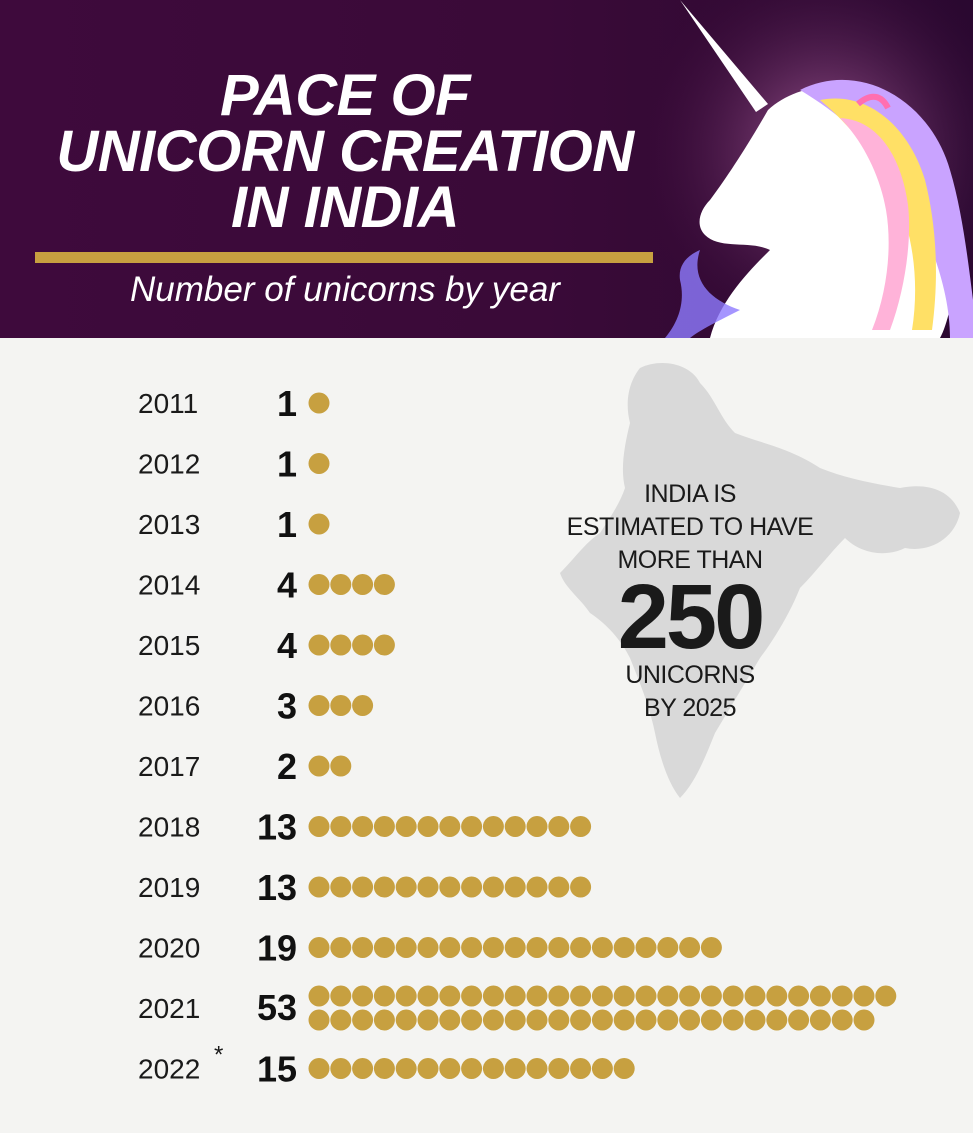  I want to click on value-label: 15, so click(277, 1069).